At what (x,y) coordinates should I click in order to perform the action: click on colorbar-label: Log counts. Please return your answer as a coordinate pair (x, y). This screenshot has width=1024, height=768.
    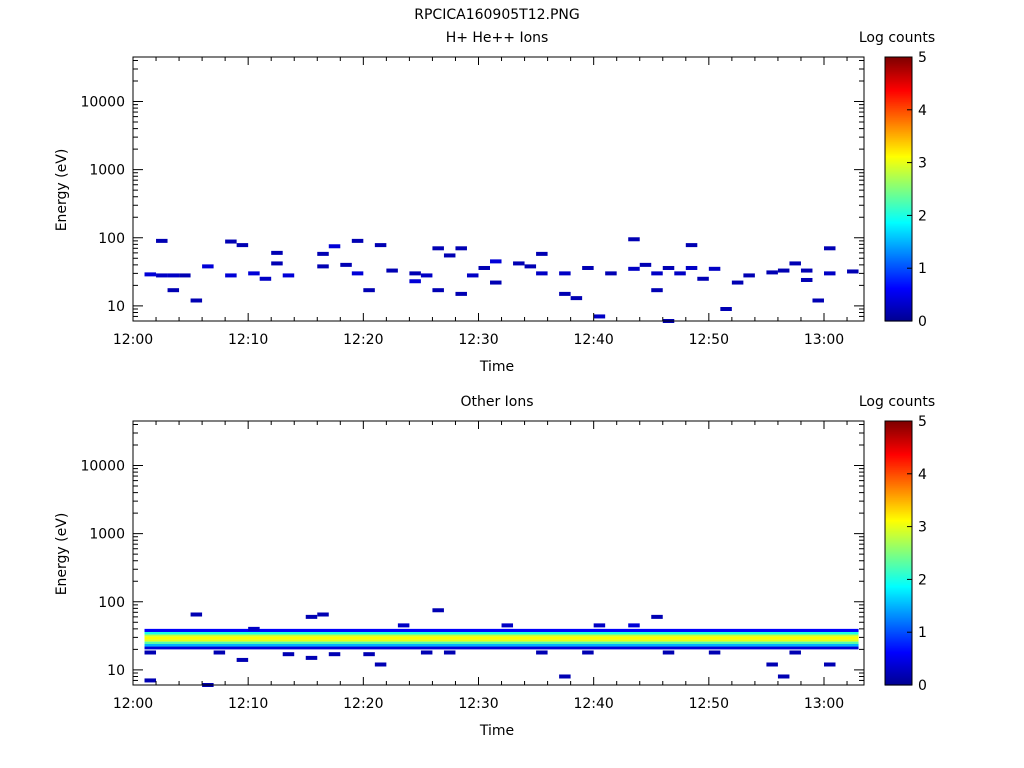
    Looking at the image, I should click on (897, 402).